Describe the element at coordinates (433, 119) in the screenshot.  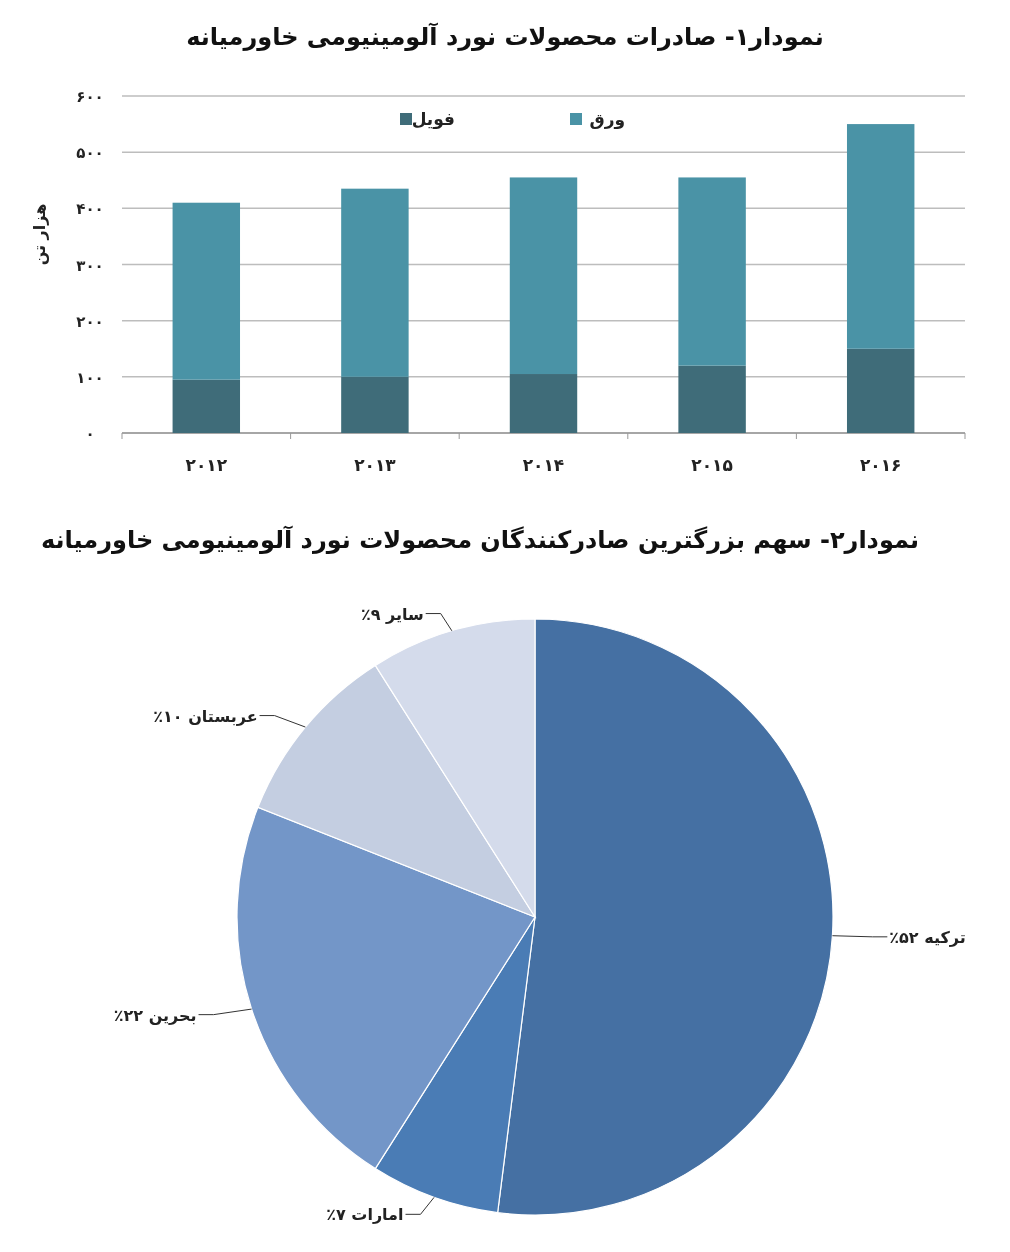
I see `legend-label: فویل` at that location.